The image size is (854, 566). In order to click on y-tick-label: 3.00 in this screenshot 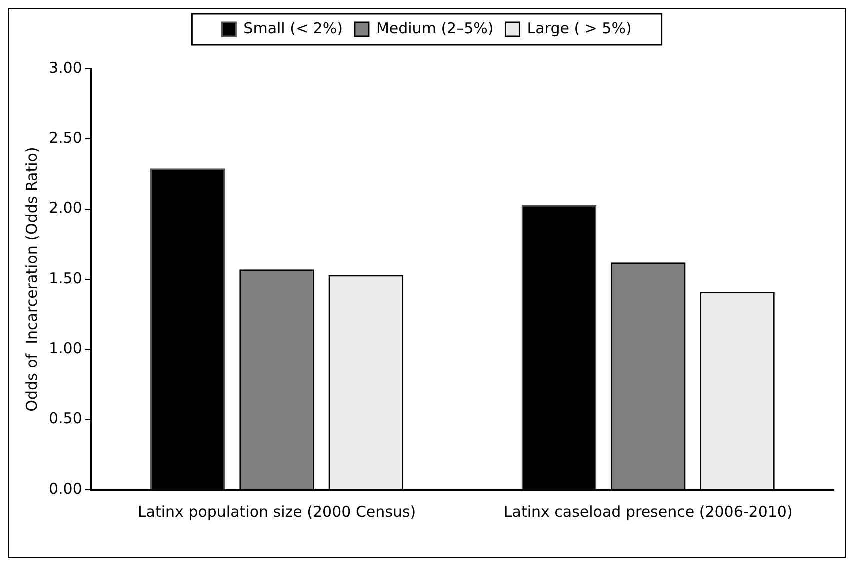, I will do `click(65, 67)`.